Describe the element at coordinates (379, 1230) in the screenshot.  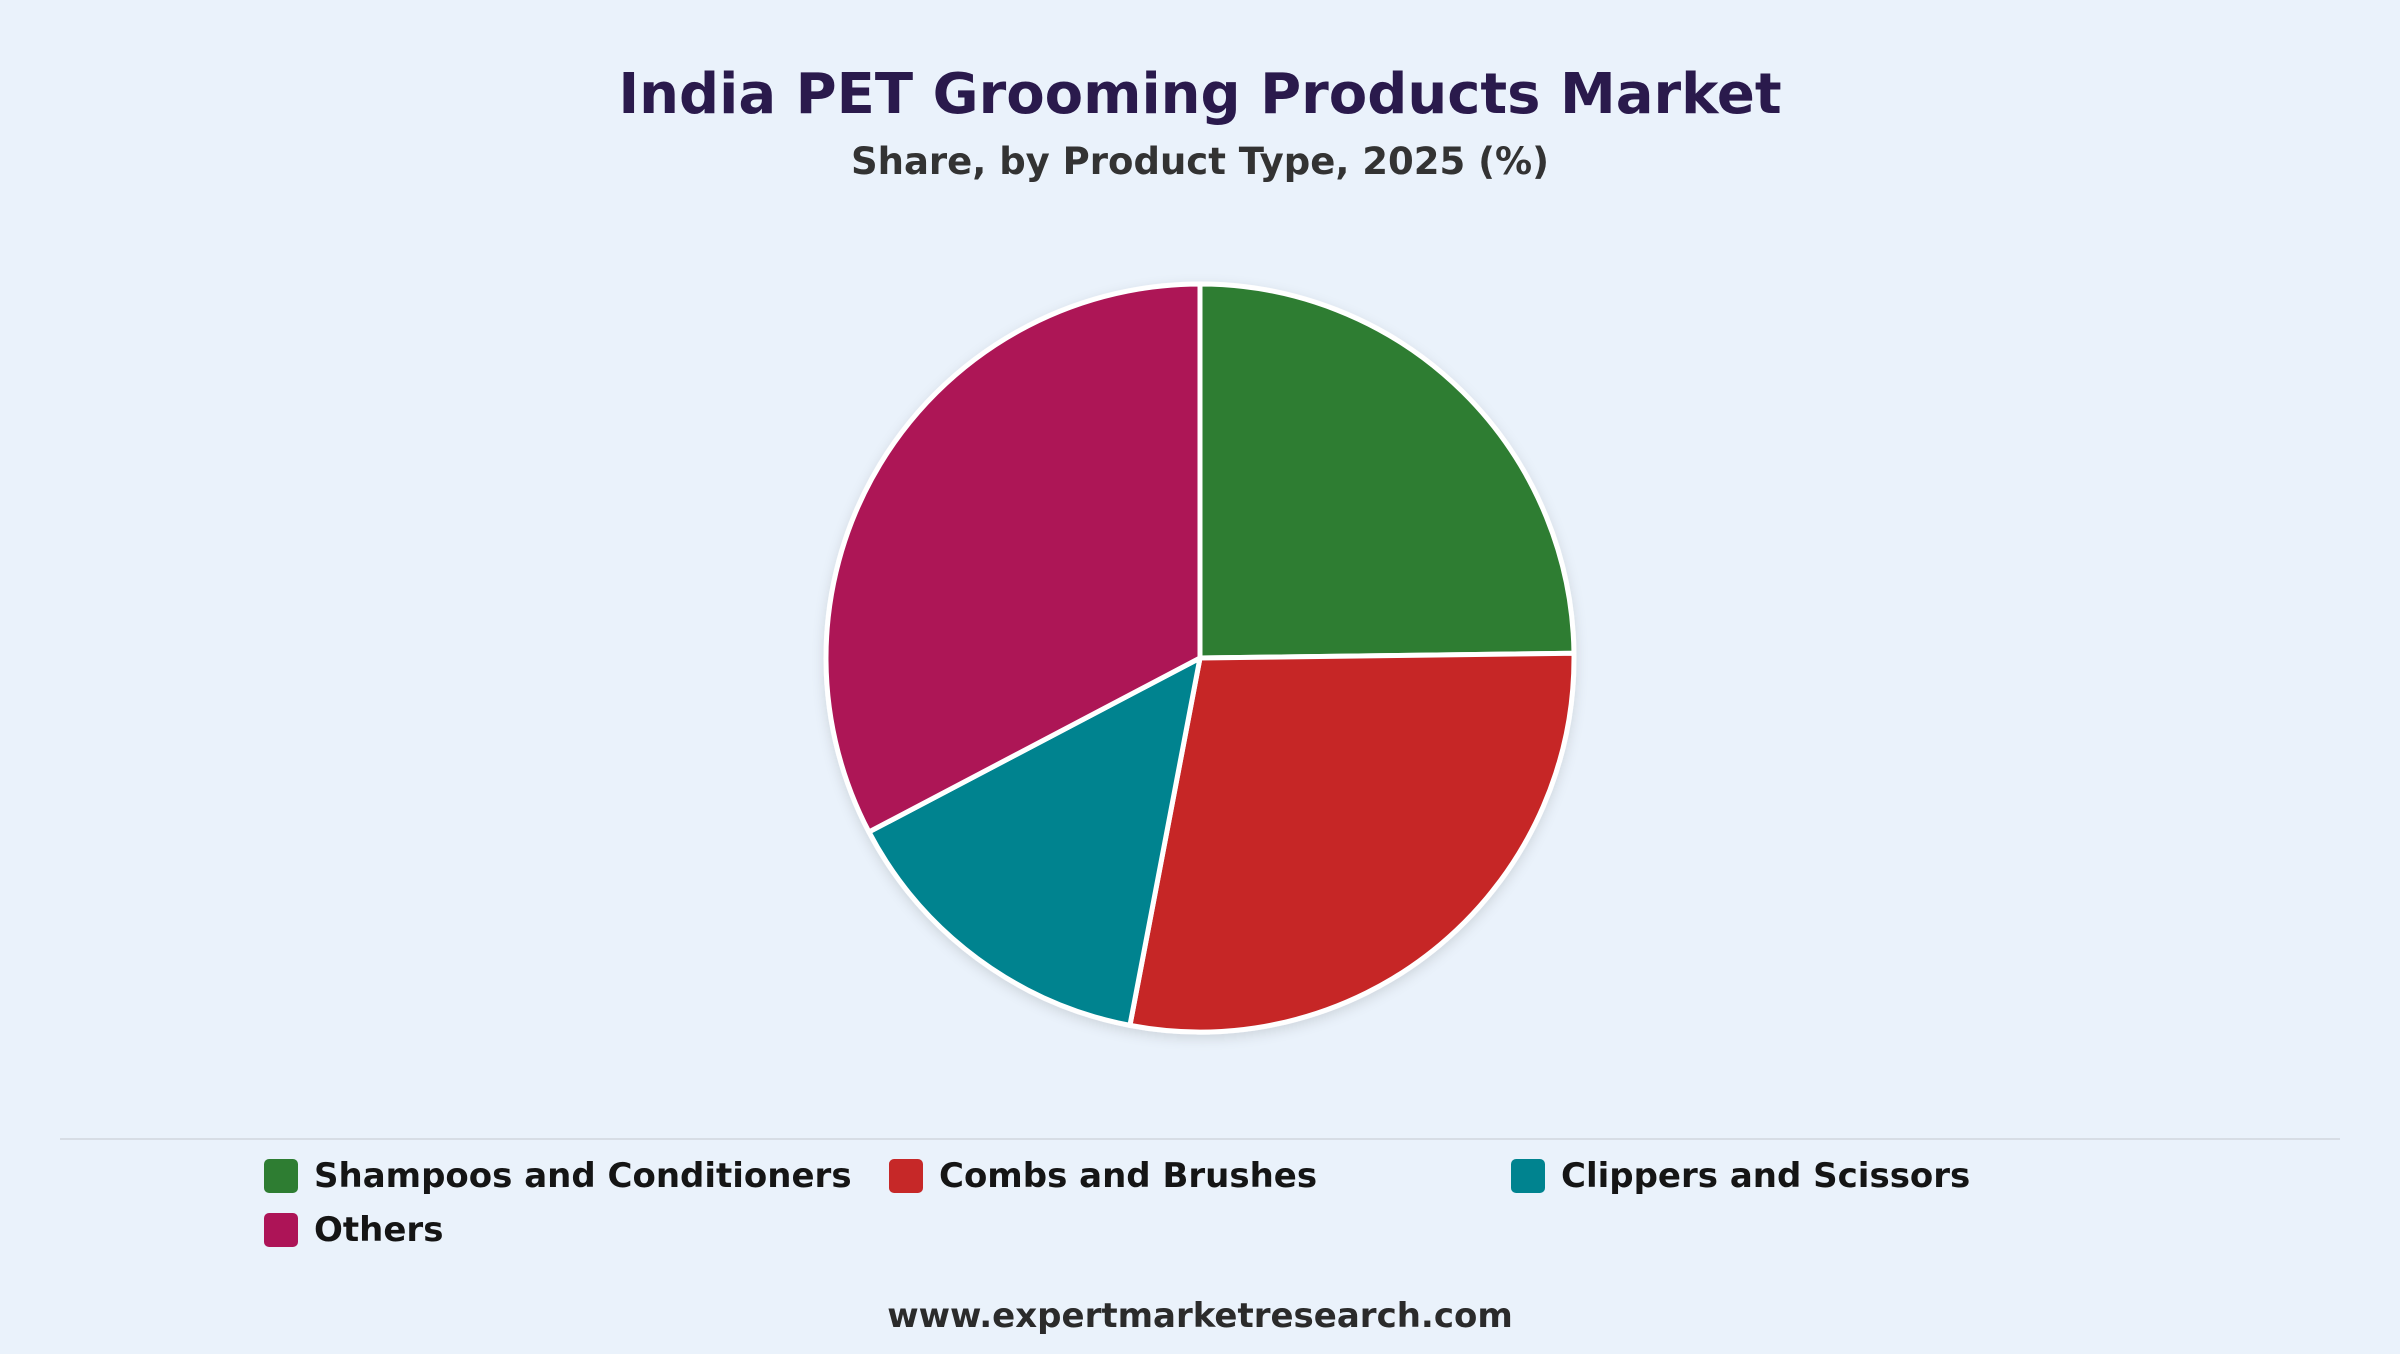
I see `legend-label: Others` at that location.